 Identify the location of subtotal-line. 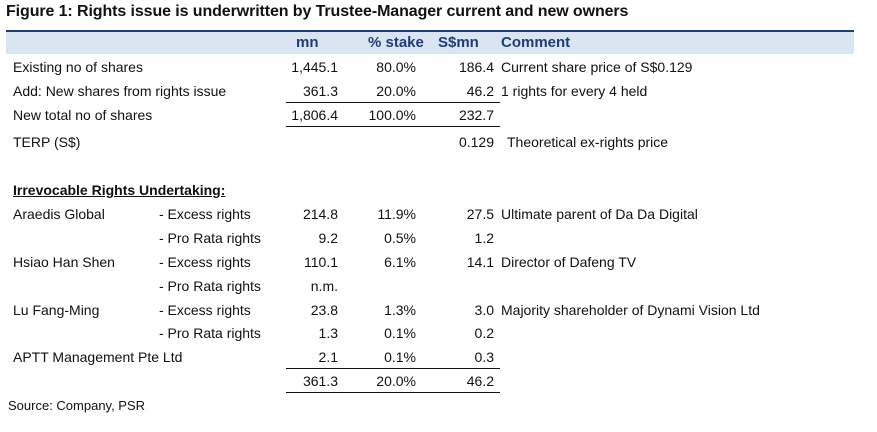
(393, 102).